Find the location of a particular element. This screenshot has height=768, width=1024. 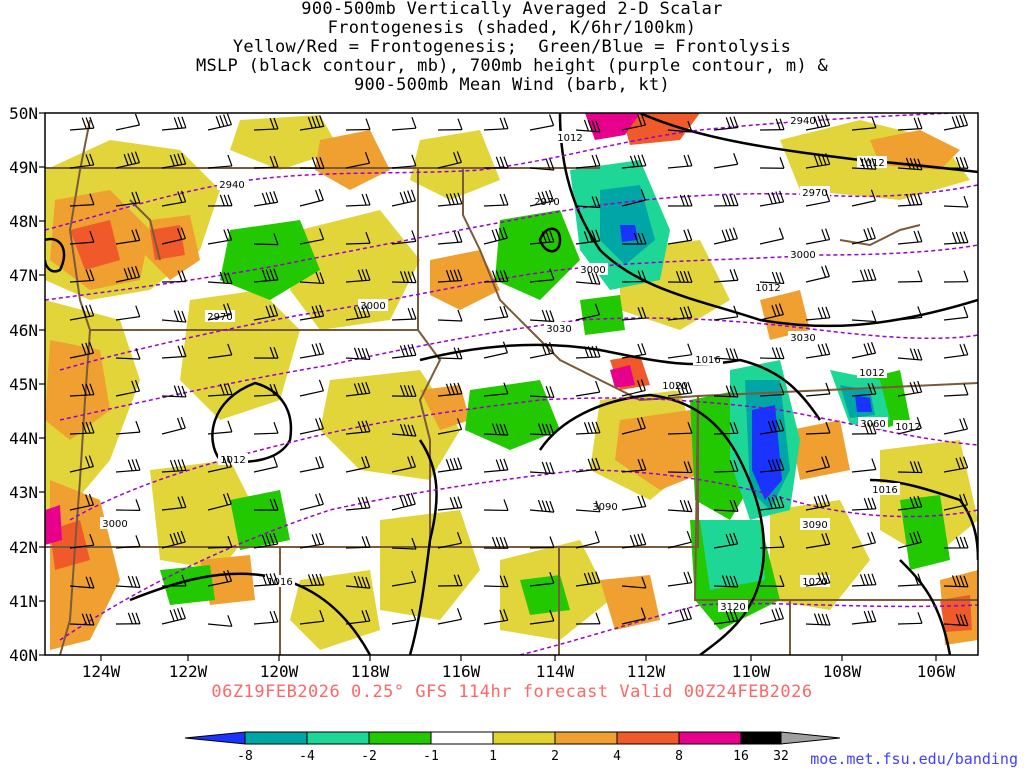

title-line: 900-500mb Mean Wind (barb, kt) is located at coordinates (512, 85).